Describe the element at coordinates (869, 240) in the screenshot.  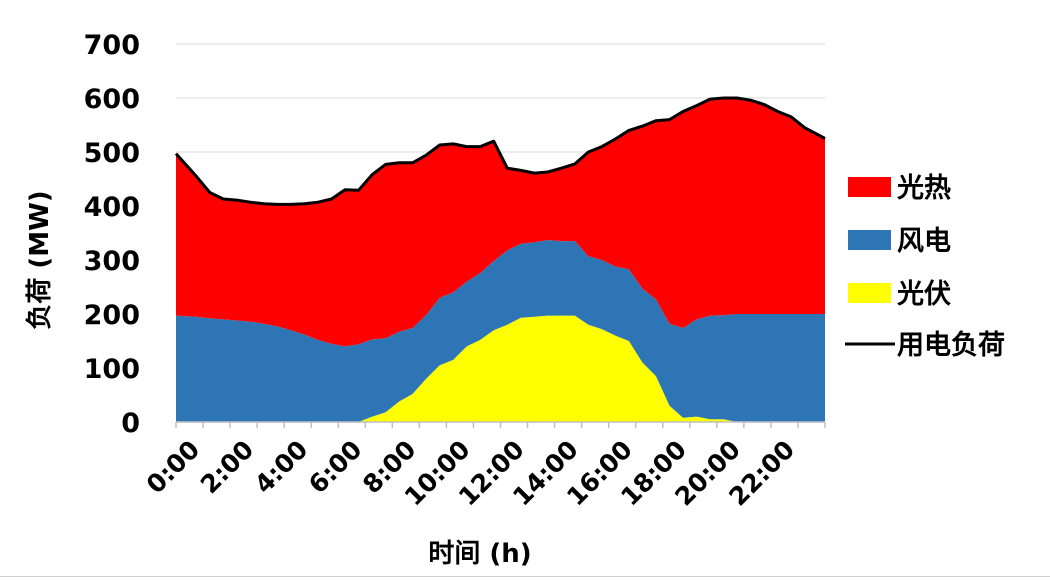
I see `legend-swatch-风电` at that location.